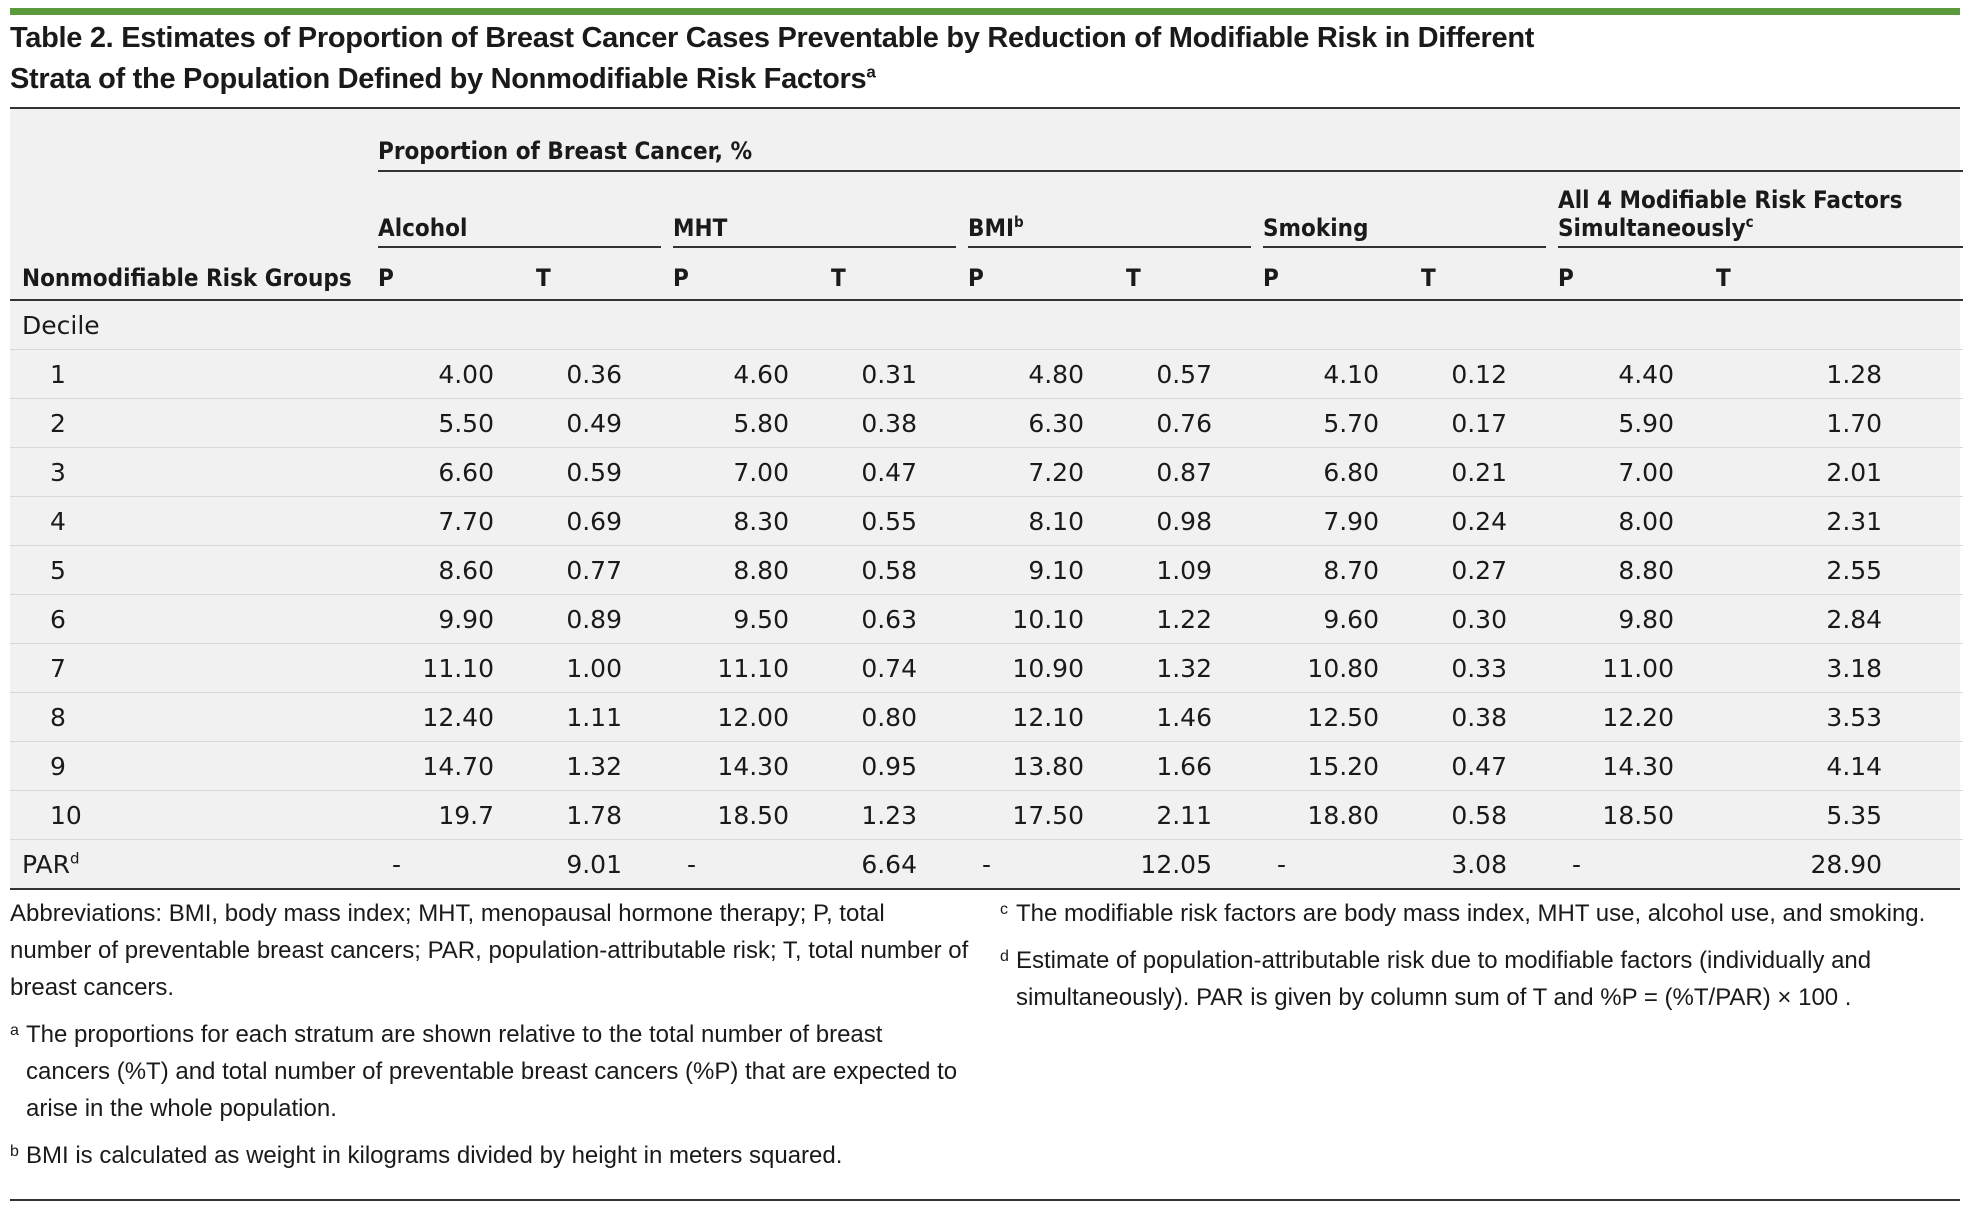  Describe the element at coordinates (194, 423) in the screenshot. I see `row-label: 2` at that location.